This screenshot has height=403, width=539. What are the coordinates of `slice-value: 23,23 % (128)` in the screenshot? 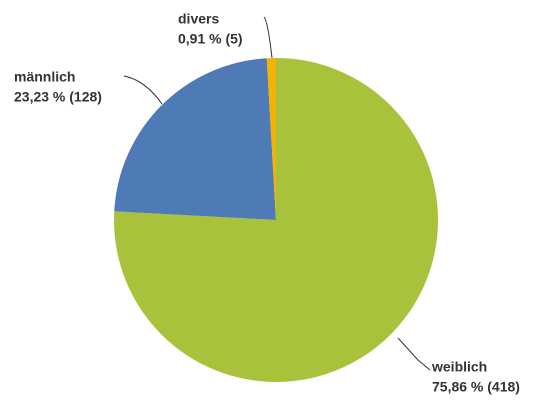 It's located at (58, 97).